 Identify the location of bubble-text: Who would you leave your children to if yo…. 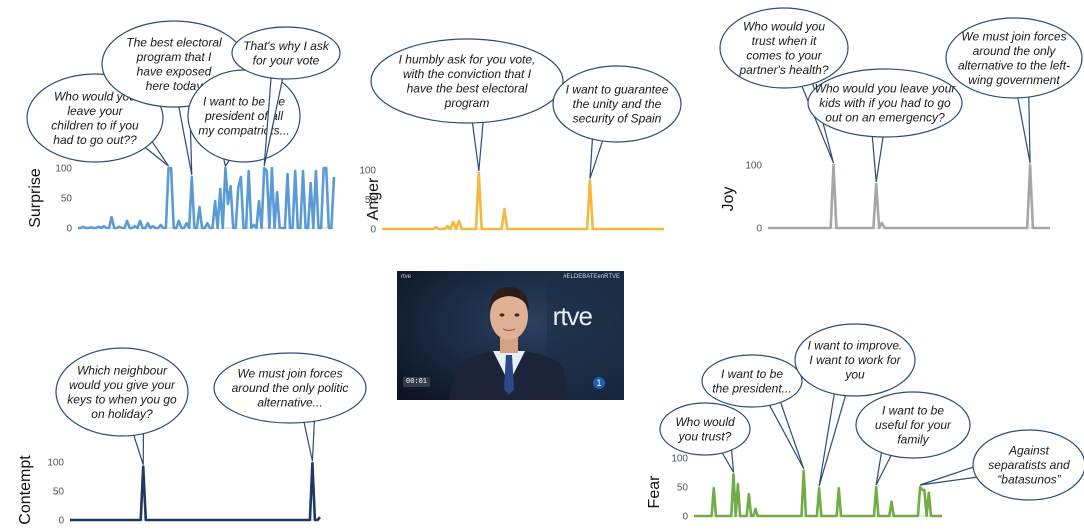
(95, 118).